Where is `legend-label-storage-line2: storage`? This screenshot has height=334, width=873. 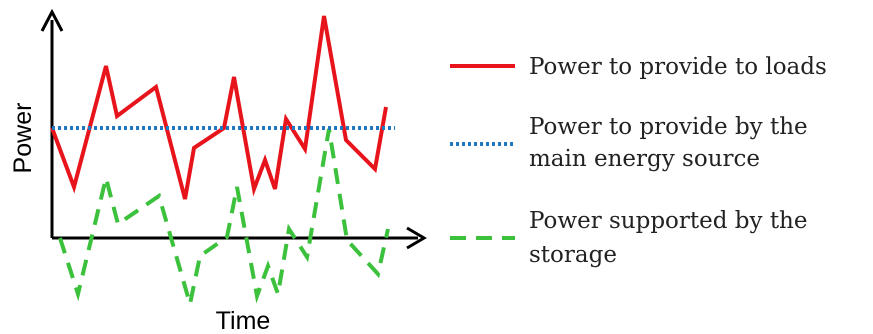 legend-label-storage-line2: storage is located at coordinates (573, 255).